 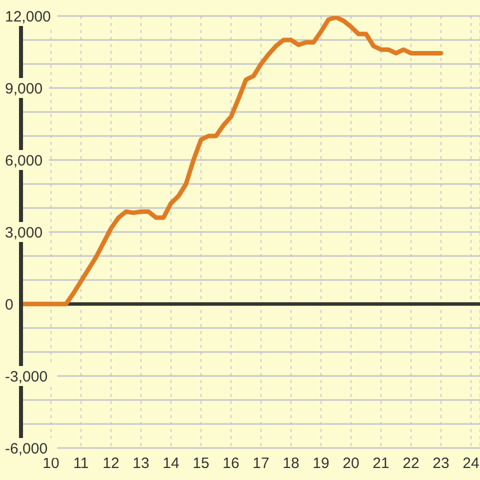 What do you see at coordinates (24, 233) in the screenshot?
I see `y-tick-label: 3,000` at bounding box center [24, 233].